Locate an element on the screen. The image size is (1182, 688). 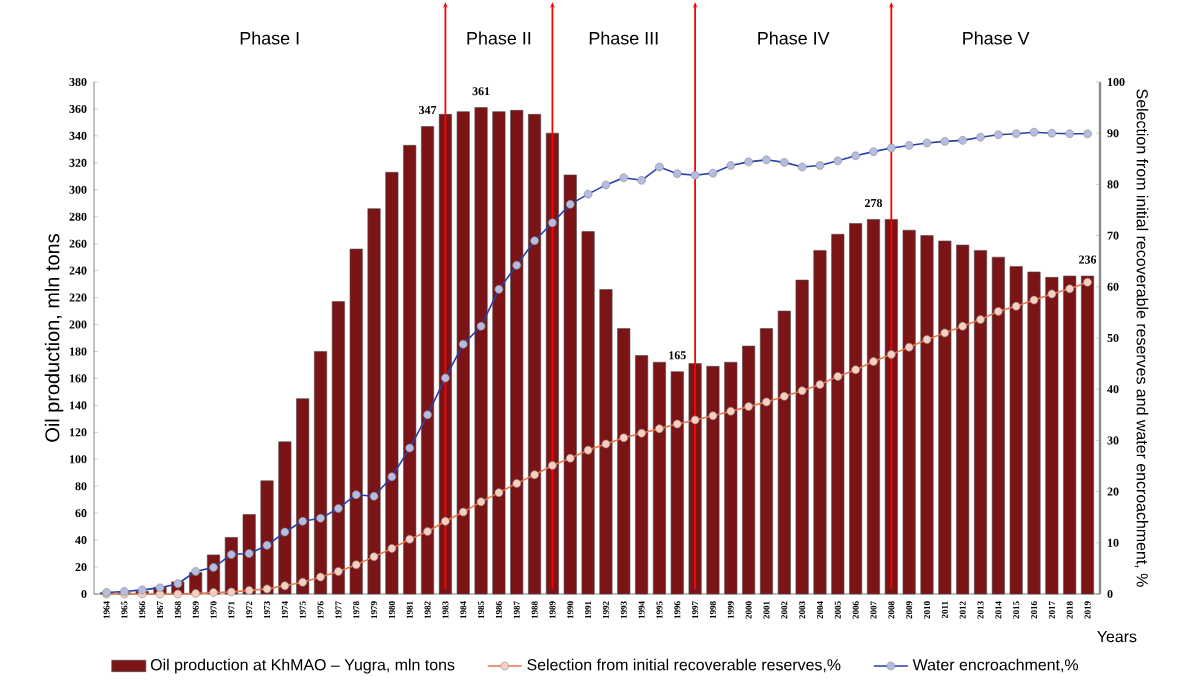
text: Phase I is located at coordinates (269, 38).